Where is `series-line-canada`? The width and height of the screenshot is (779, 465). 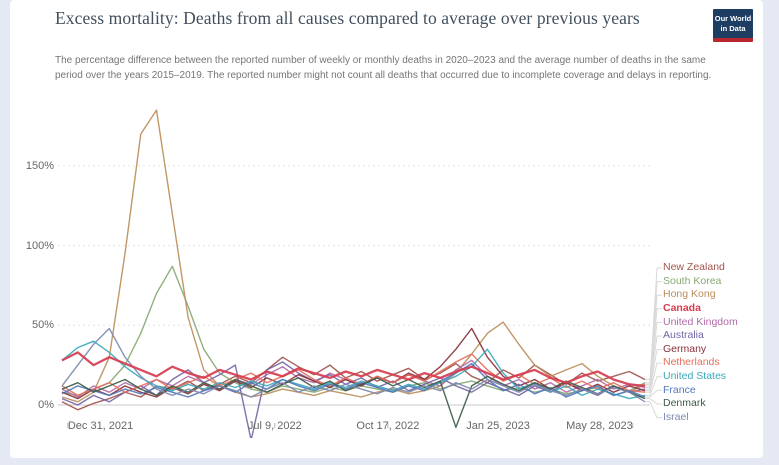
series-line-canada is located at coordinates (353, 369).